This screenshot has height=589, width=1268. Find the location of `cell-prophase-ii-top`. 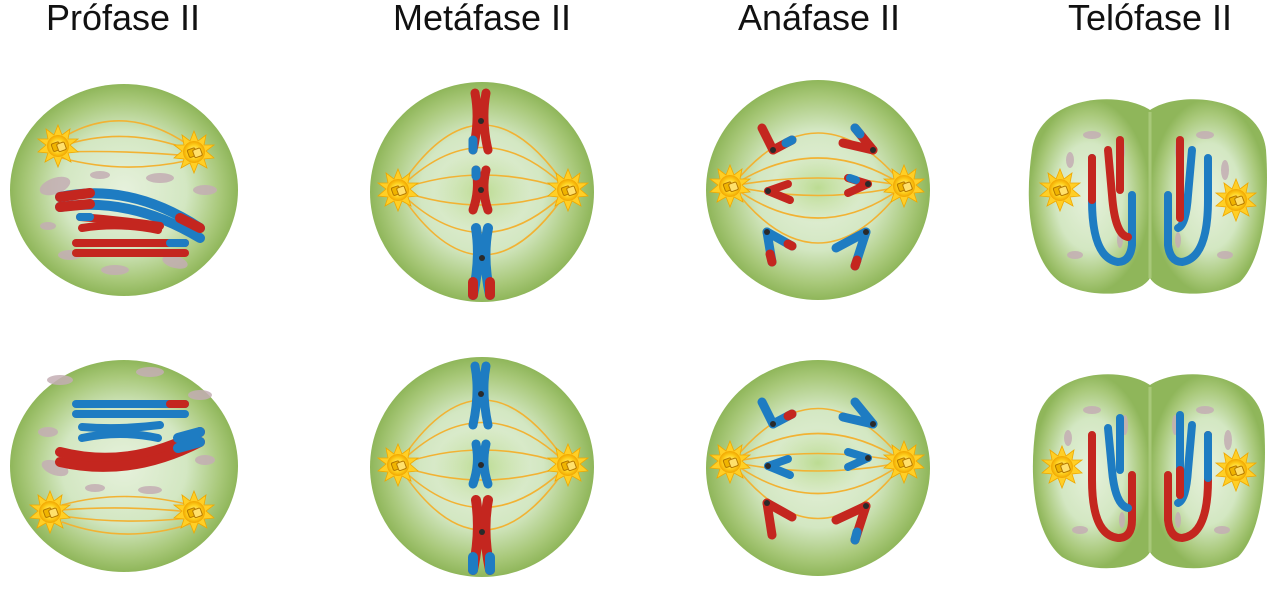

cell-prophase-ii-top is located at coordinates (124, 190).